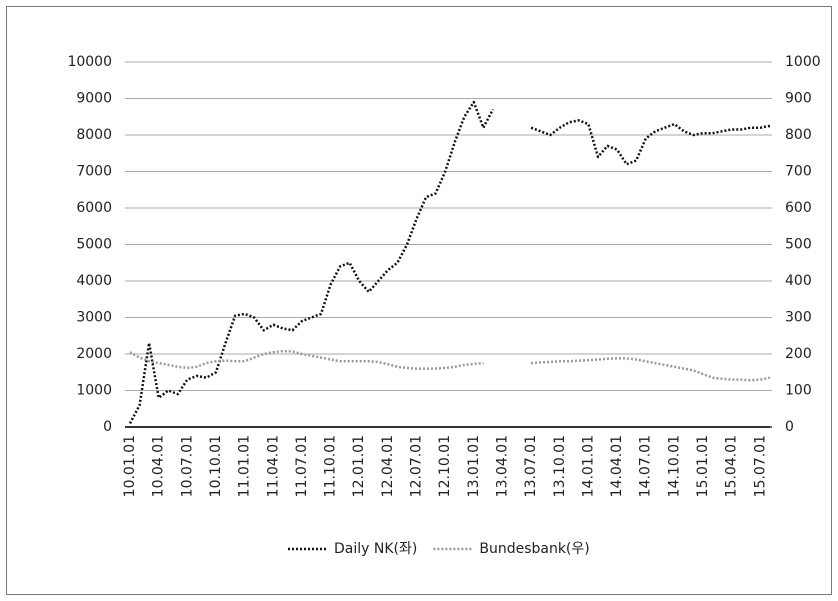  I want to click on x-tick-label: 10.07.01, so click(187, 466).